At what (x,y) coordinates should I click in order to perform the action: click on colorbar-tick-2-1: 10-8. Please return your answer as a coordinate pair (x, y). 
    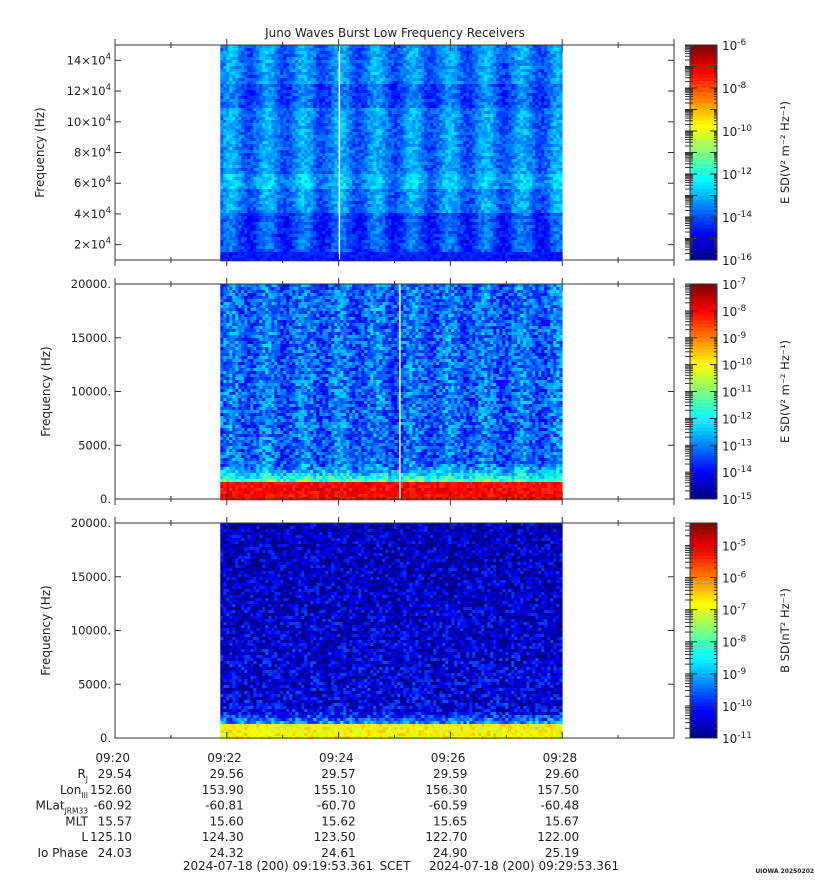
    Looking at the image, I should click on (734, 311).